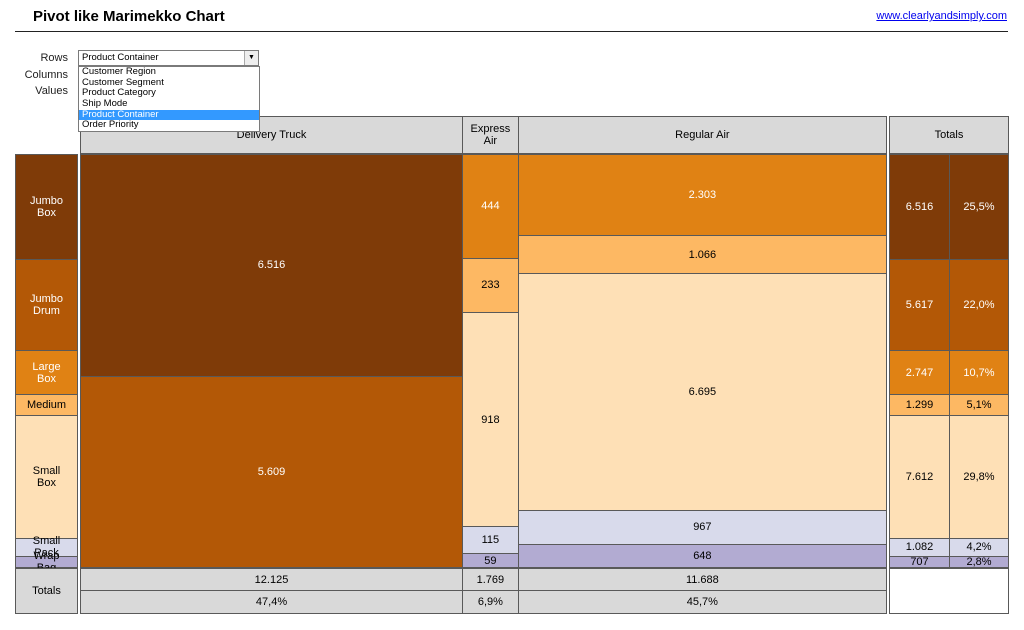 The image size is (1024, 630). What do you see at coordinates (46, 405) in the screenshot?
I see `row-label: Medium` at bounding box center [46, 405].